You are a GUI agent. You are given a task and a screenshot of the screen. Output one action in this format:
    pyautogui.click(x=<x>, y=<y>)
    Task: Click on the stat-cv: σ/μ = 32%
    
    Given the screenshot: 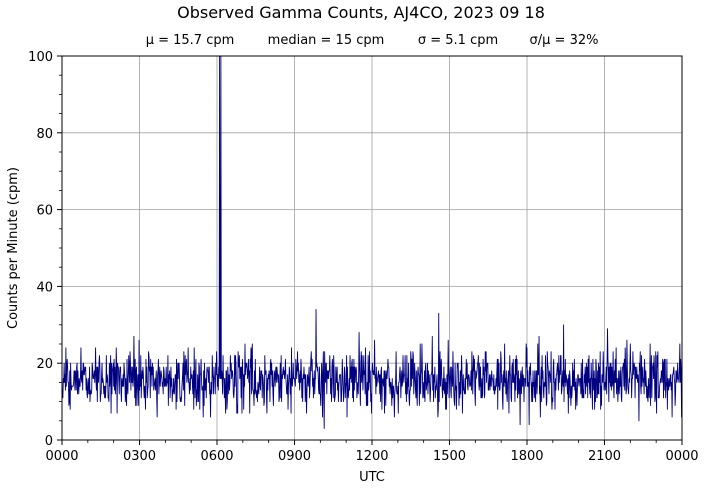 What is the action you would take?
    pyautogui.click(x=564, y=40)
    